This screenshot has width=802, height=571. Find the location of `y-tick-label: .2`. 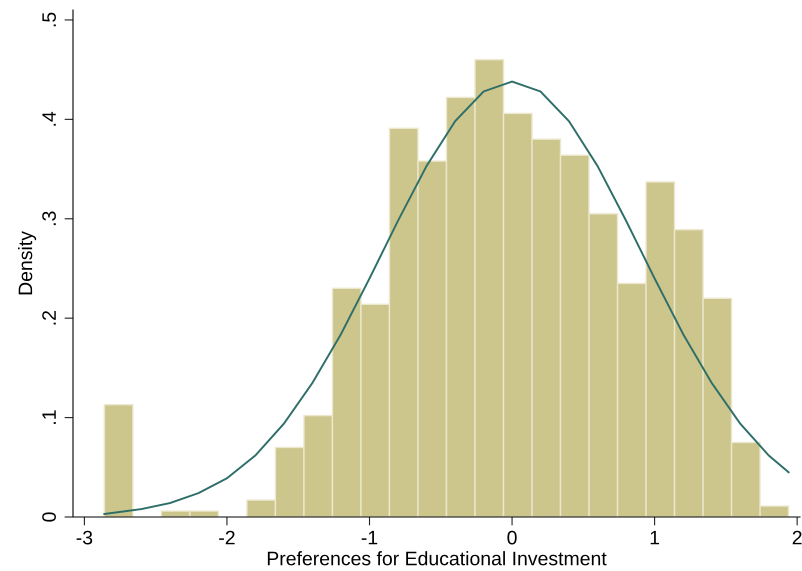

y-tick-label: .2 is located at coordinates (49, 318).